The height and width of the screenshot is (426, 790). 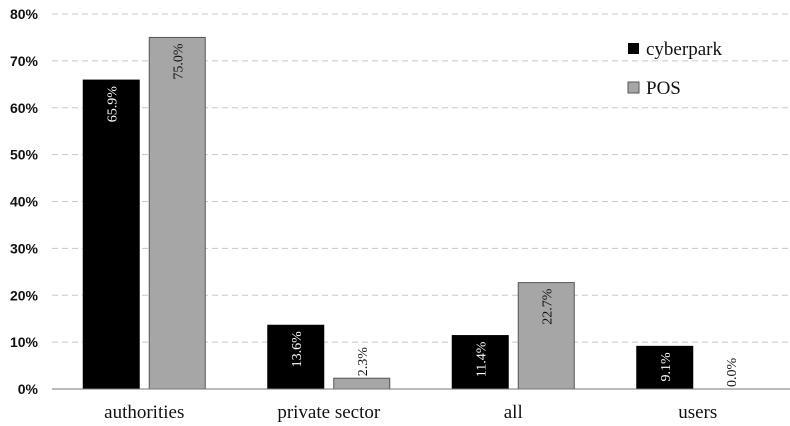 I want to click on y-tick-label: 60%, so click(x=24, y=108).